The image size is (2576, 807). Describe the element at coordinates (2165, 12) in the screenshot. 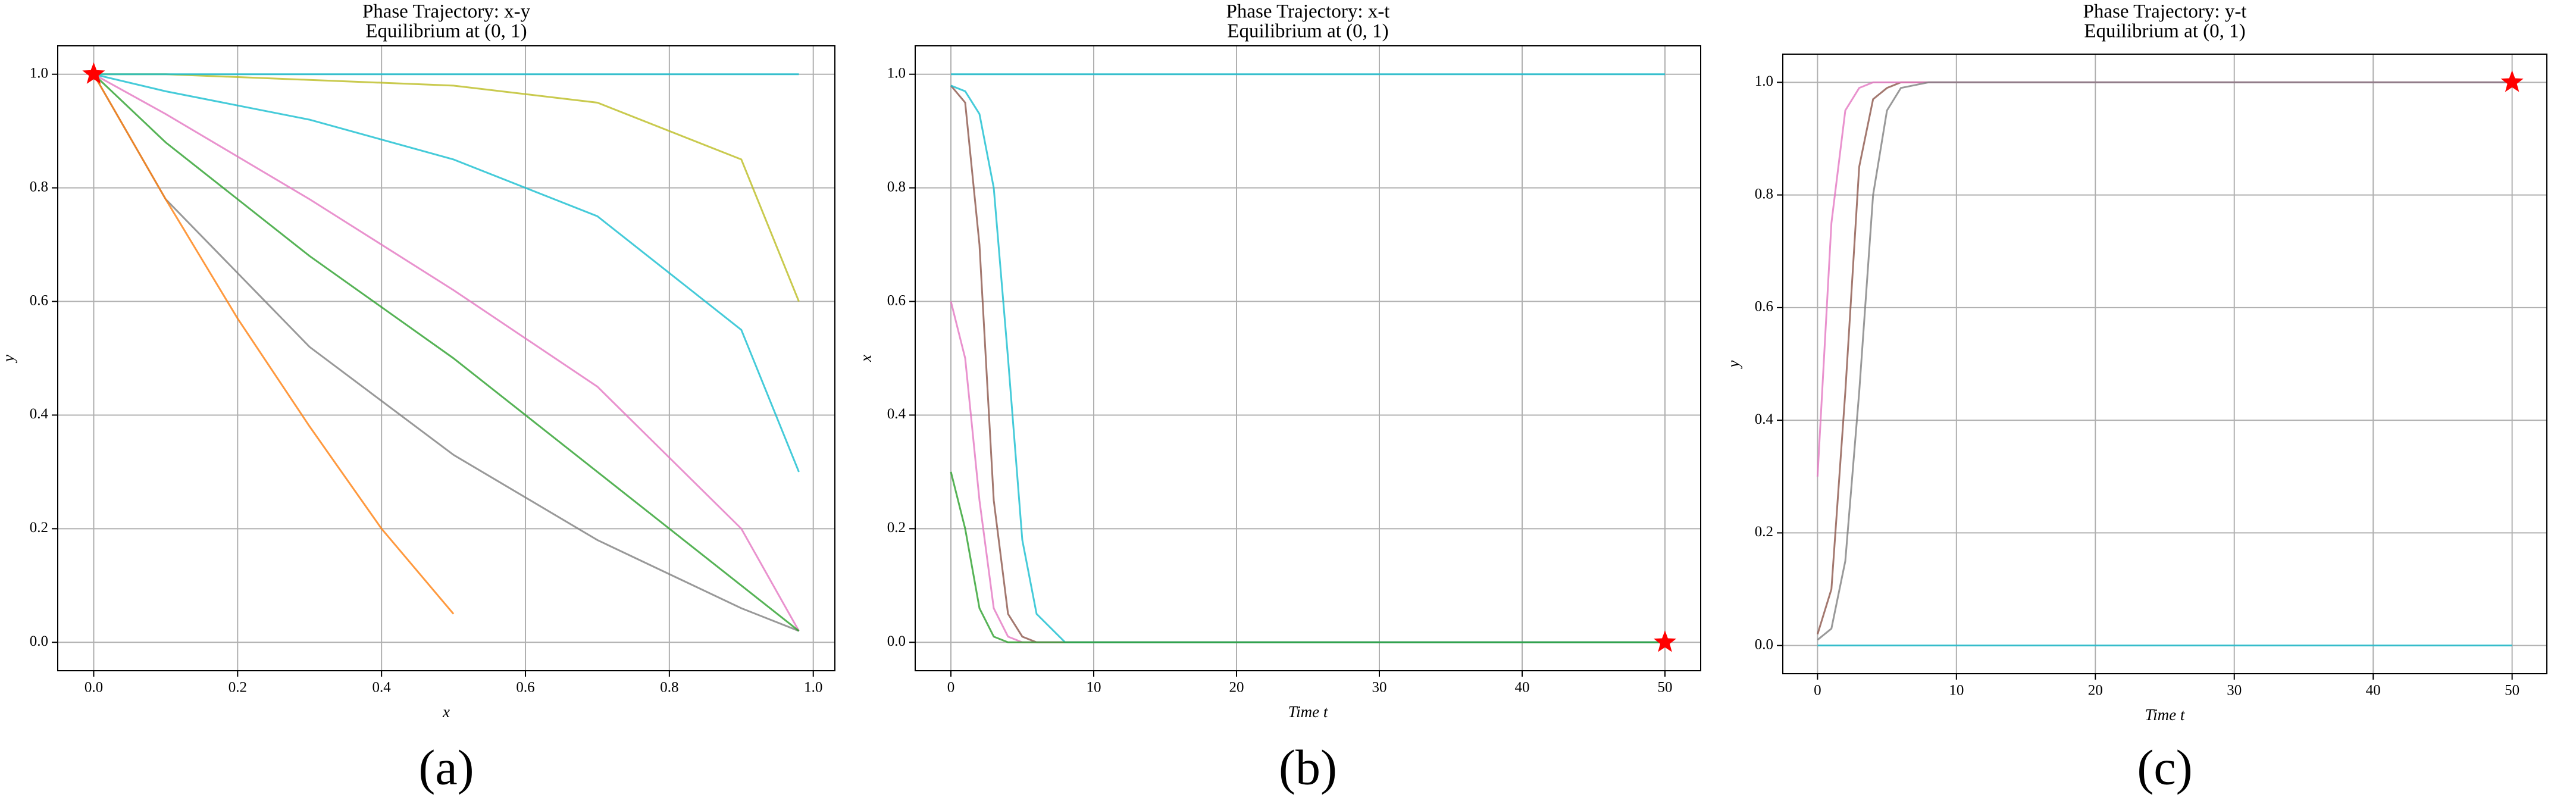

I see `chart-title: Phase Trajectory: y-t` at that location.